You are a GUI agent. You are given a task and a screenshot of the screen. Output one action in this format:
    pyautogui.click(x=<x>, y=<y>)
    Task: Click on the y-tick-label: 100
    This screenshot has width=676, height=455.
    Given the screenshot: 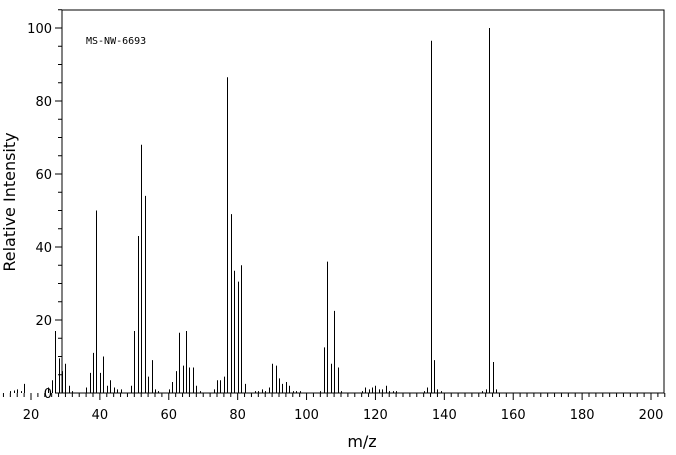 What is the action you would take?
    pyautogui.click(x=39, y=29)
    